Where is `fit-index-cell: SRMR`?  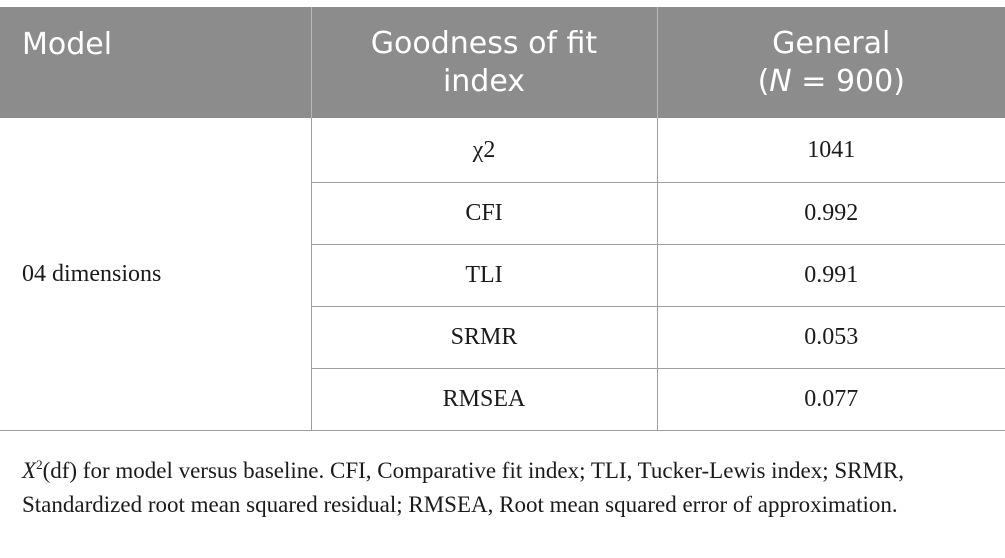 fit-index-cell: SRMR is located at coordinates (483, 337).